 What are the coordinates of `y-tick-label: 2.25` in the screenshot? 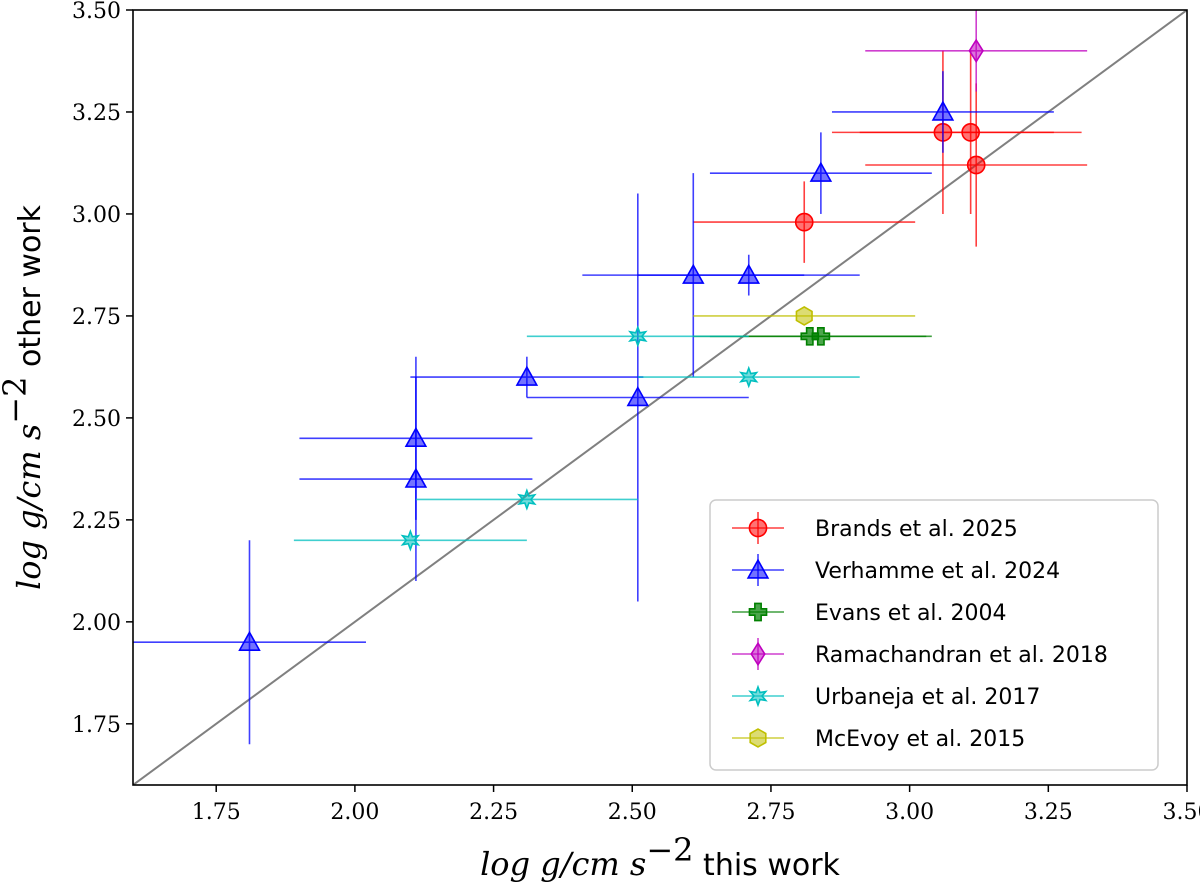 It's located at (96, 521).